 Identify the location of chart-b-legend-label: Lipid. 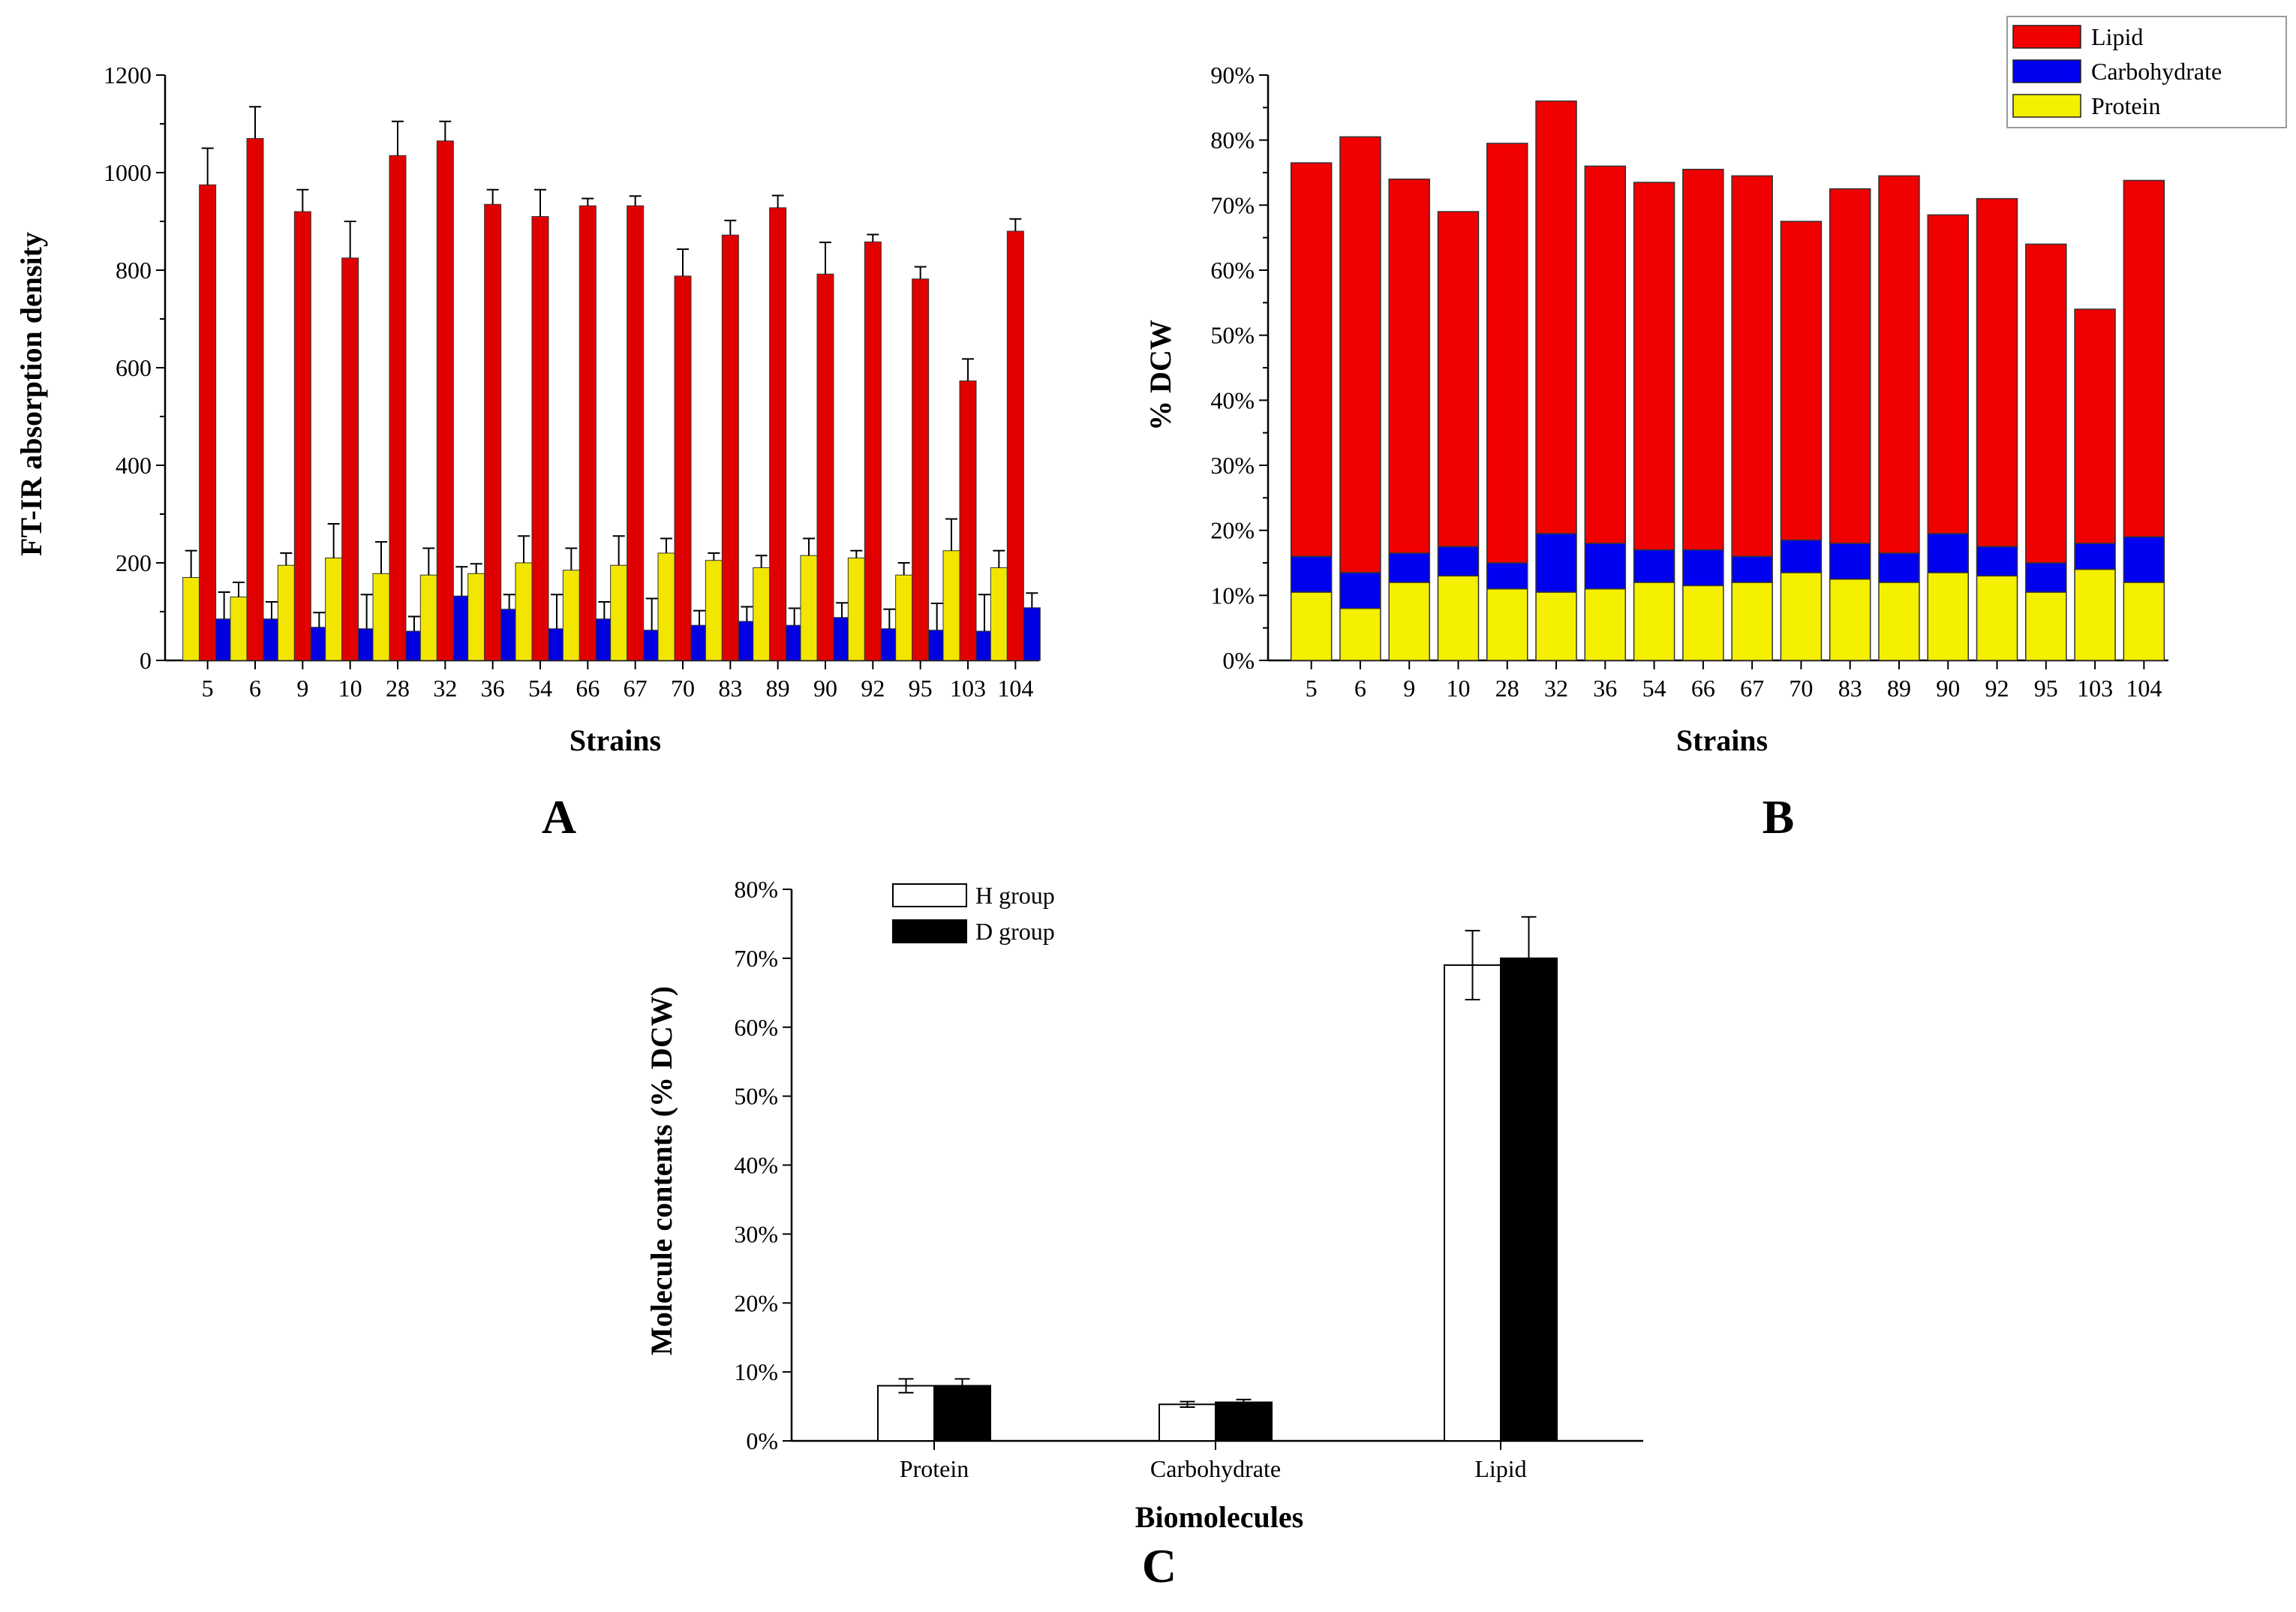
(2117, 36).